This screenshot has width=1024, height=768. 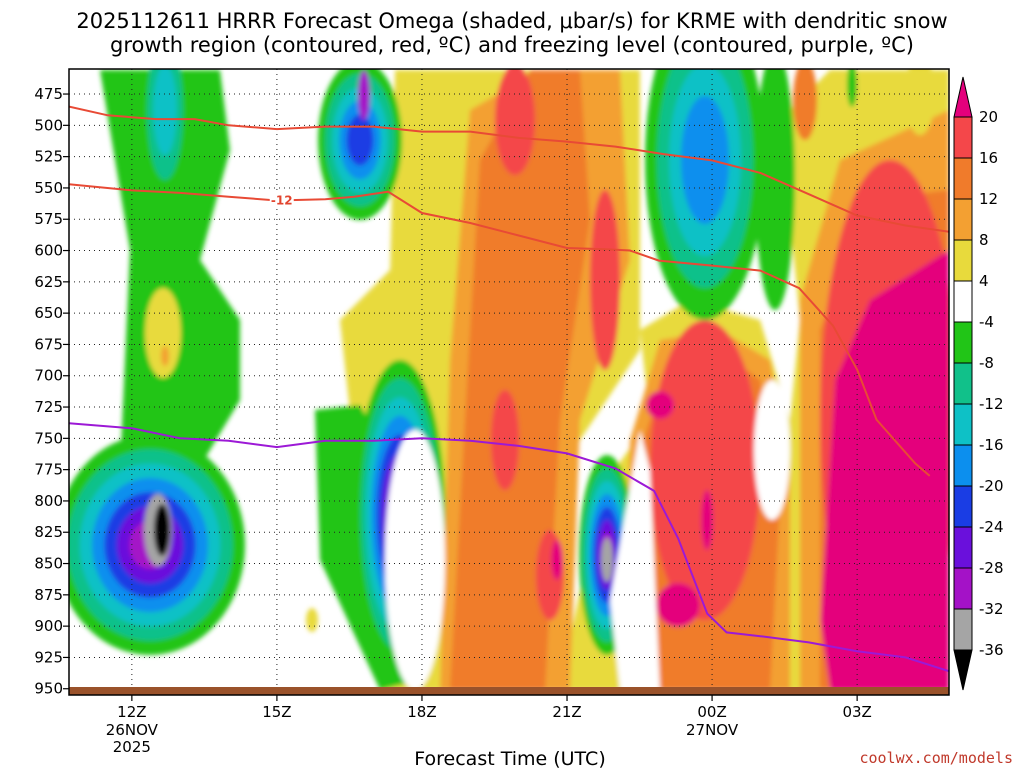 What do you see at coordinates (48, 501) in the screenshot?
I see `y-tick-label-800: 800` at bounding box center [48, 501].